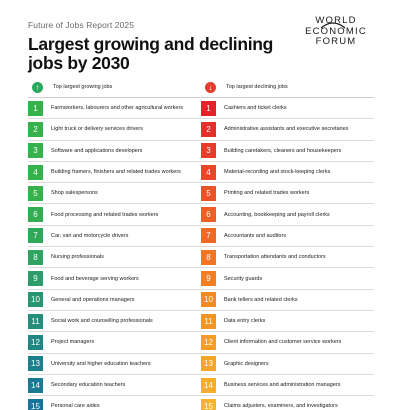 Image resolution: width=400 pixels, height=410 pixels. I want to click on job-label: Graphic designers, so click(246, 363).